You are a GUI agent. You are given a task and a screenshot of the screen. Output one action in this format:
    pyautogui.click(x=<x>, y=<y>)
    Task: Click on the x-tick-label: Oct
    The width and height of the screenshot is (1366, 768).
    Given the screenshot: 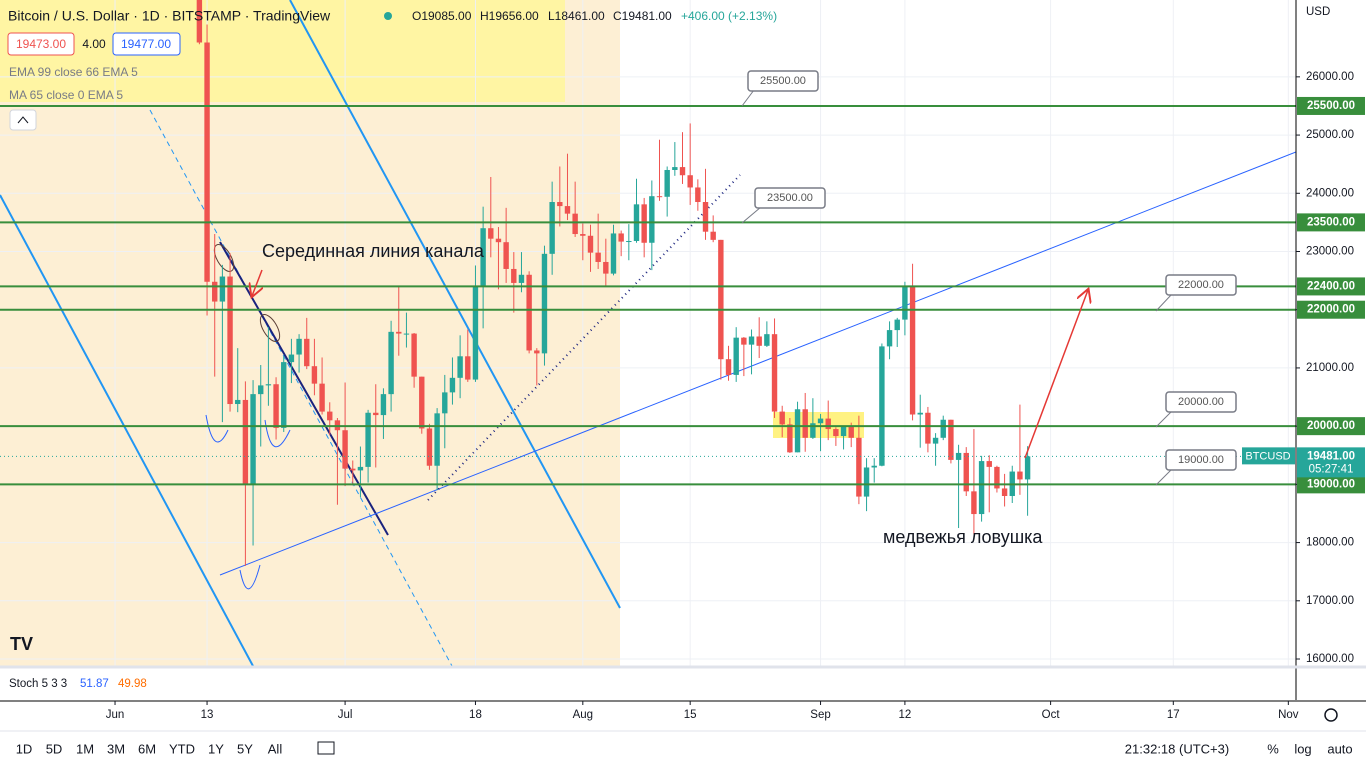 What is the action you would take?
    pyautogui.click(x=1051, y=715)
    